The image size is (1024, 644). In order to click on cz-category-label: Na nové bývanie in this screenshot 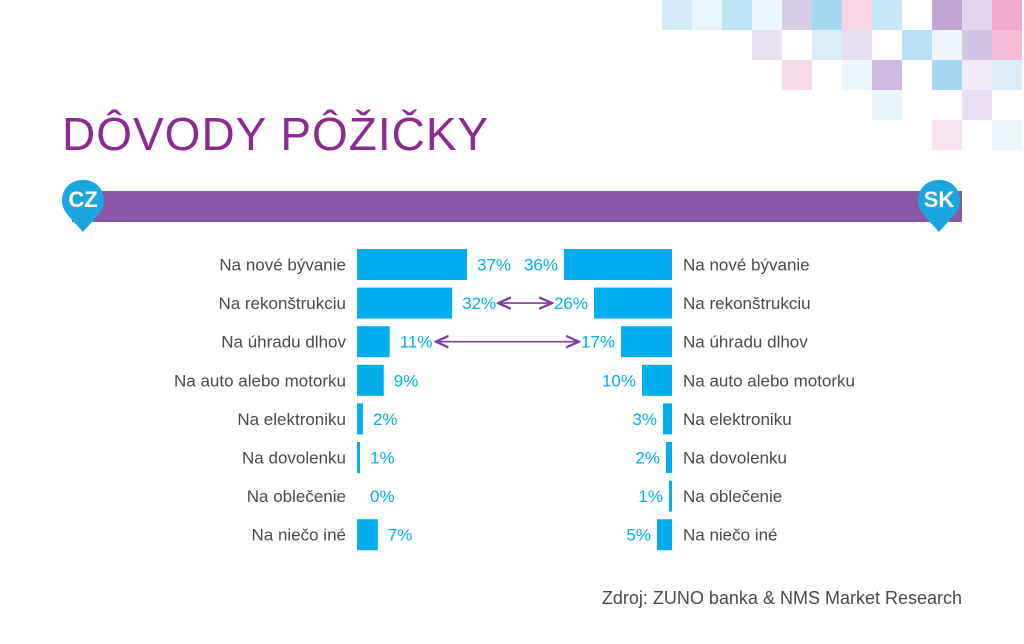, I will do `click(282, 265)`.